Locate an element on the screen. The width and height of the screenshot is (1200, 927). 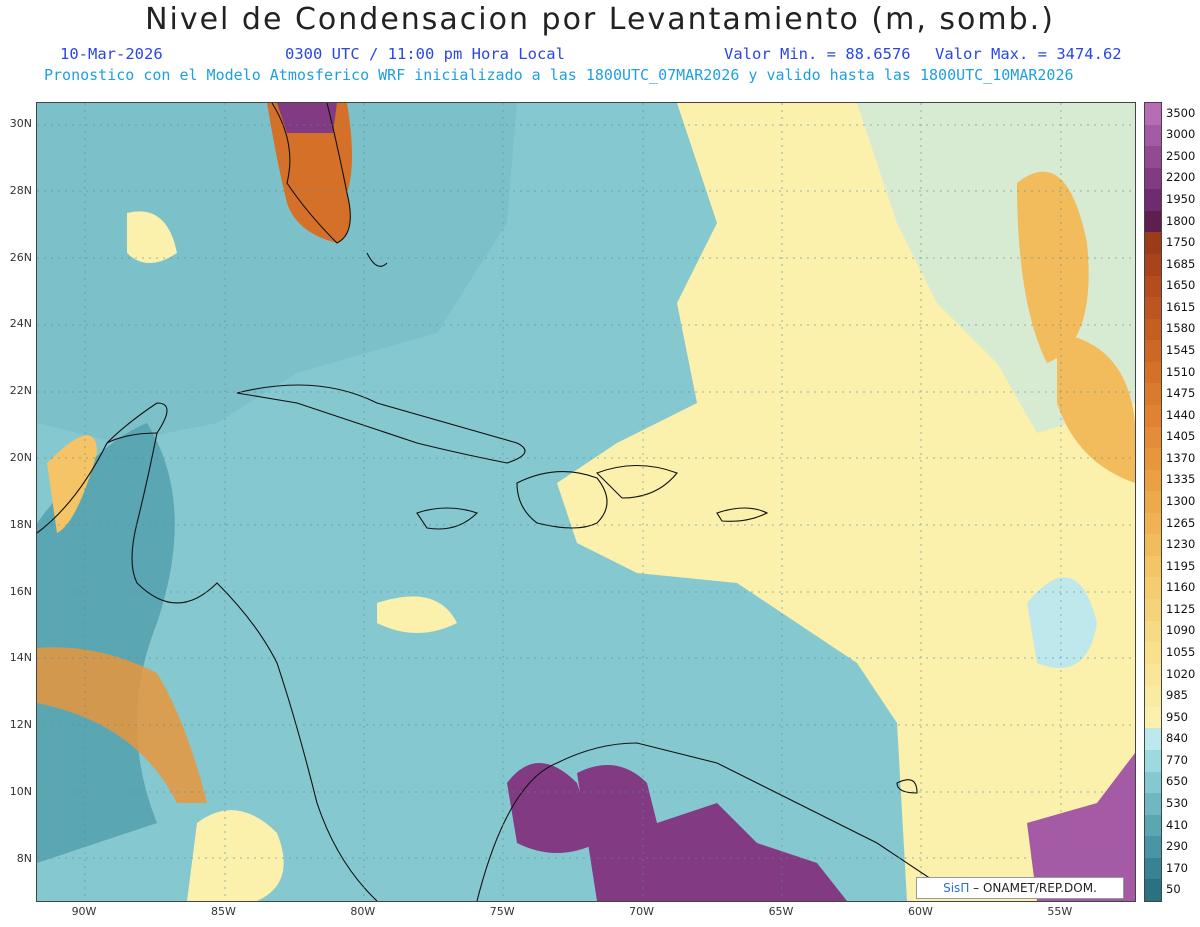
longitude-label: 70W is located at coordinates (642, 911).